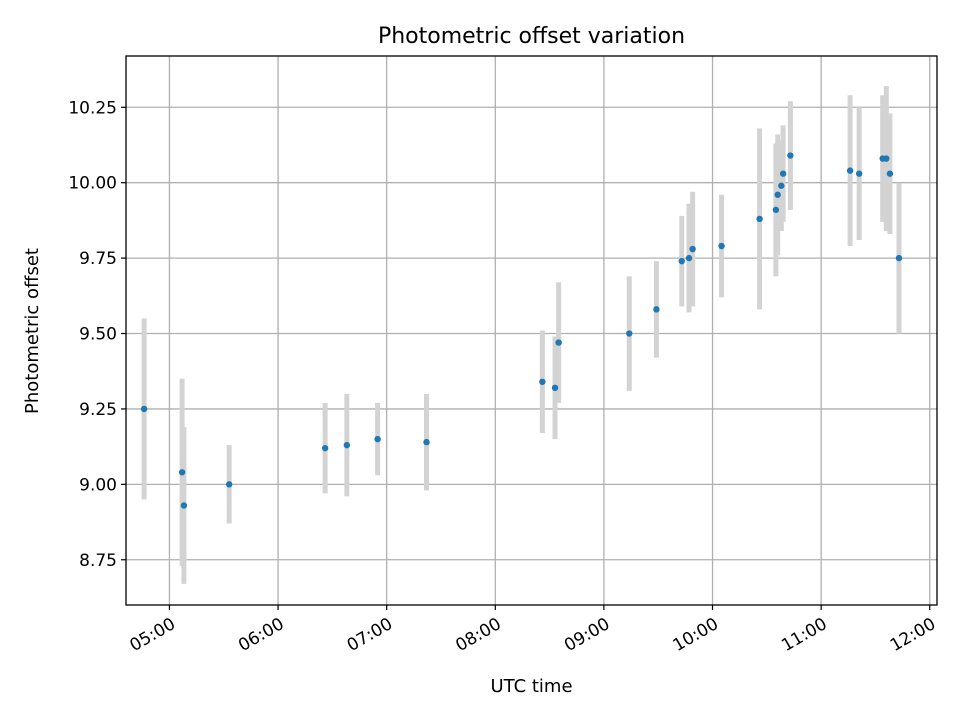 The width and height of the screenshot is (960, 720). Describe the element at coordinates (98, 485) in the screenshot. I see `y-tick-label: 9.00` at that location.